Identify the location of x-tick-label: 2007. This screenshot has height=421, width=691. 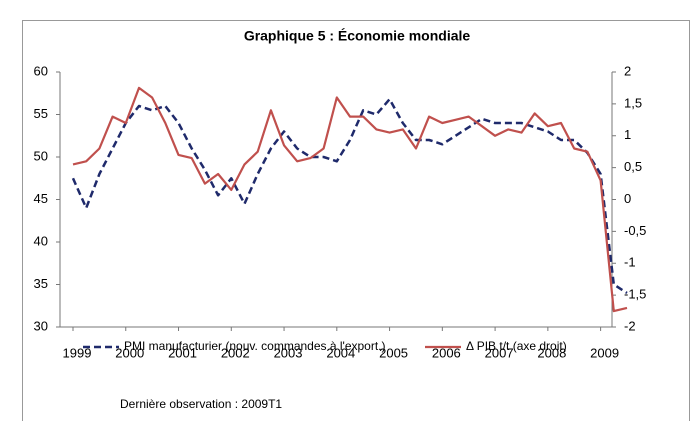
(499, 352).